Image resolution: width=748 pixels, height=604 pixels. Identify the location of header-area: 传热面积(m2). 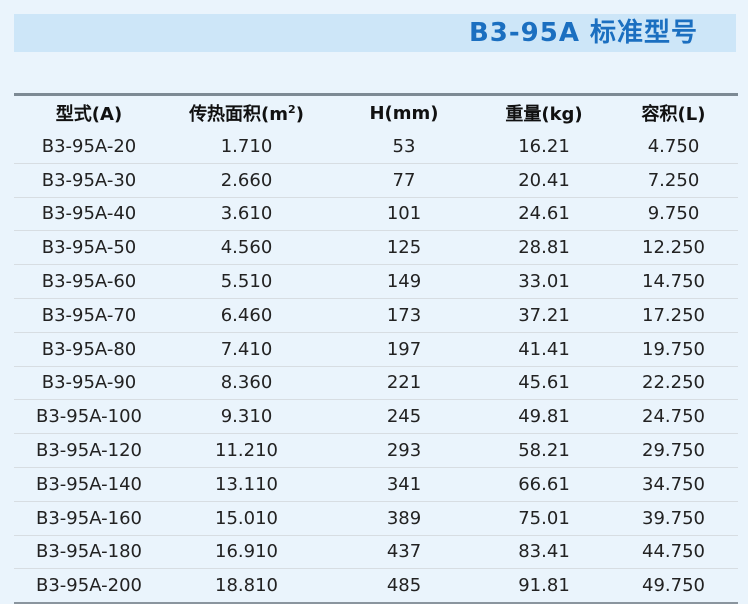
(246, 113).